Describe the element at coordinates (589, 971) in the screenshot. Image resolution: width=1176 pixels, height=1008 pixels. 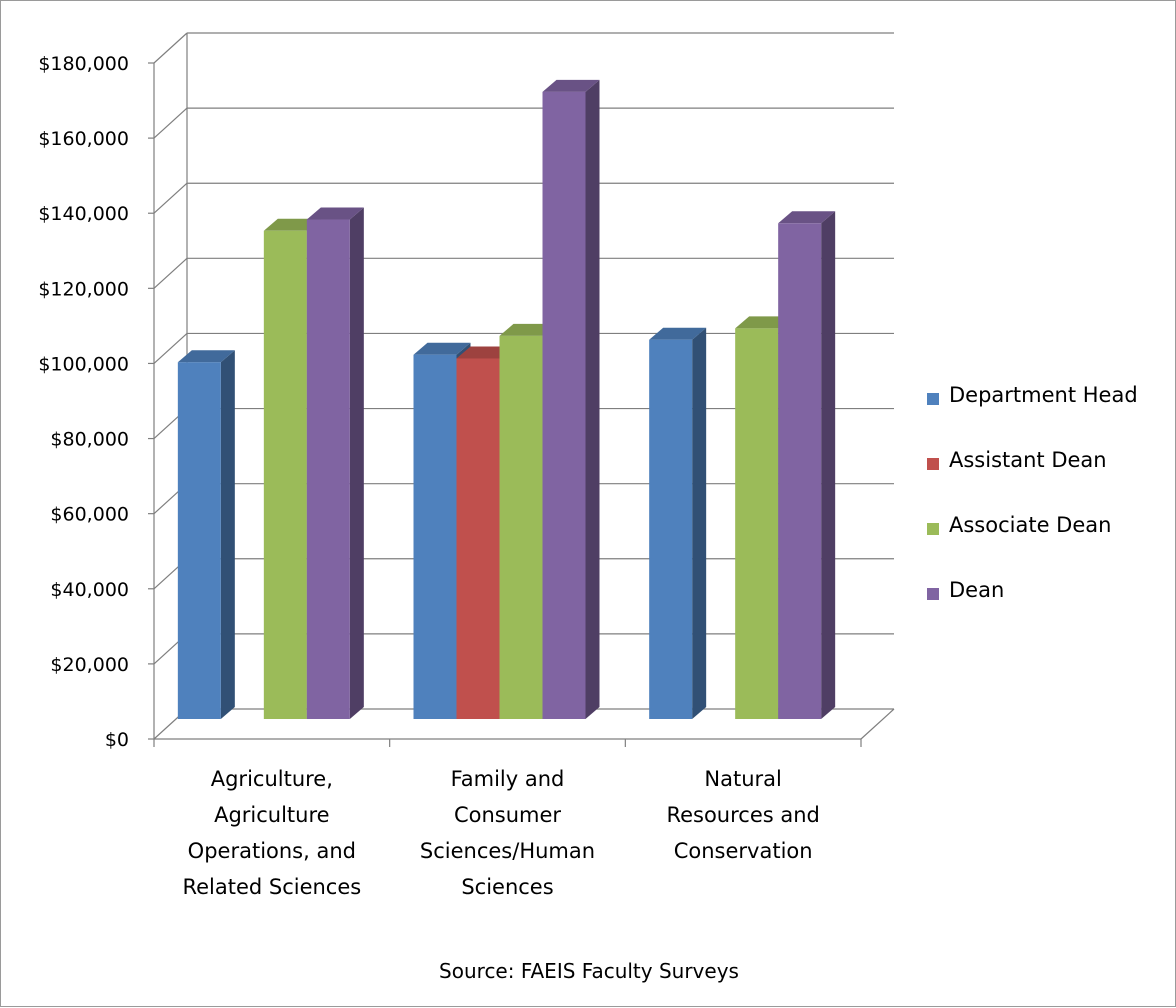
I see `source-note: Source: FAEIS Faculty Surveys` at that location.